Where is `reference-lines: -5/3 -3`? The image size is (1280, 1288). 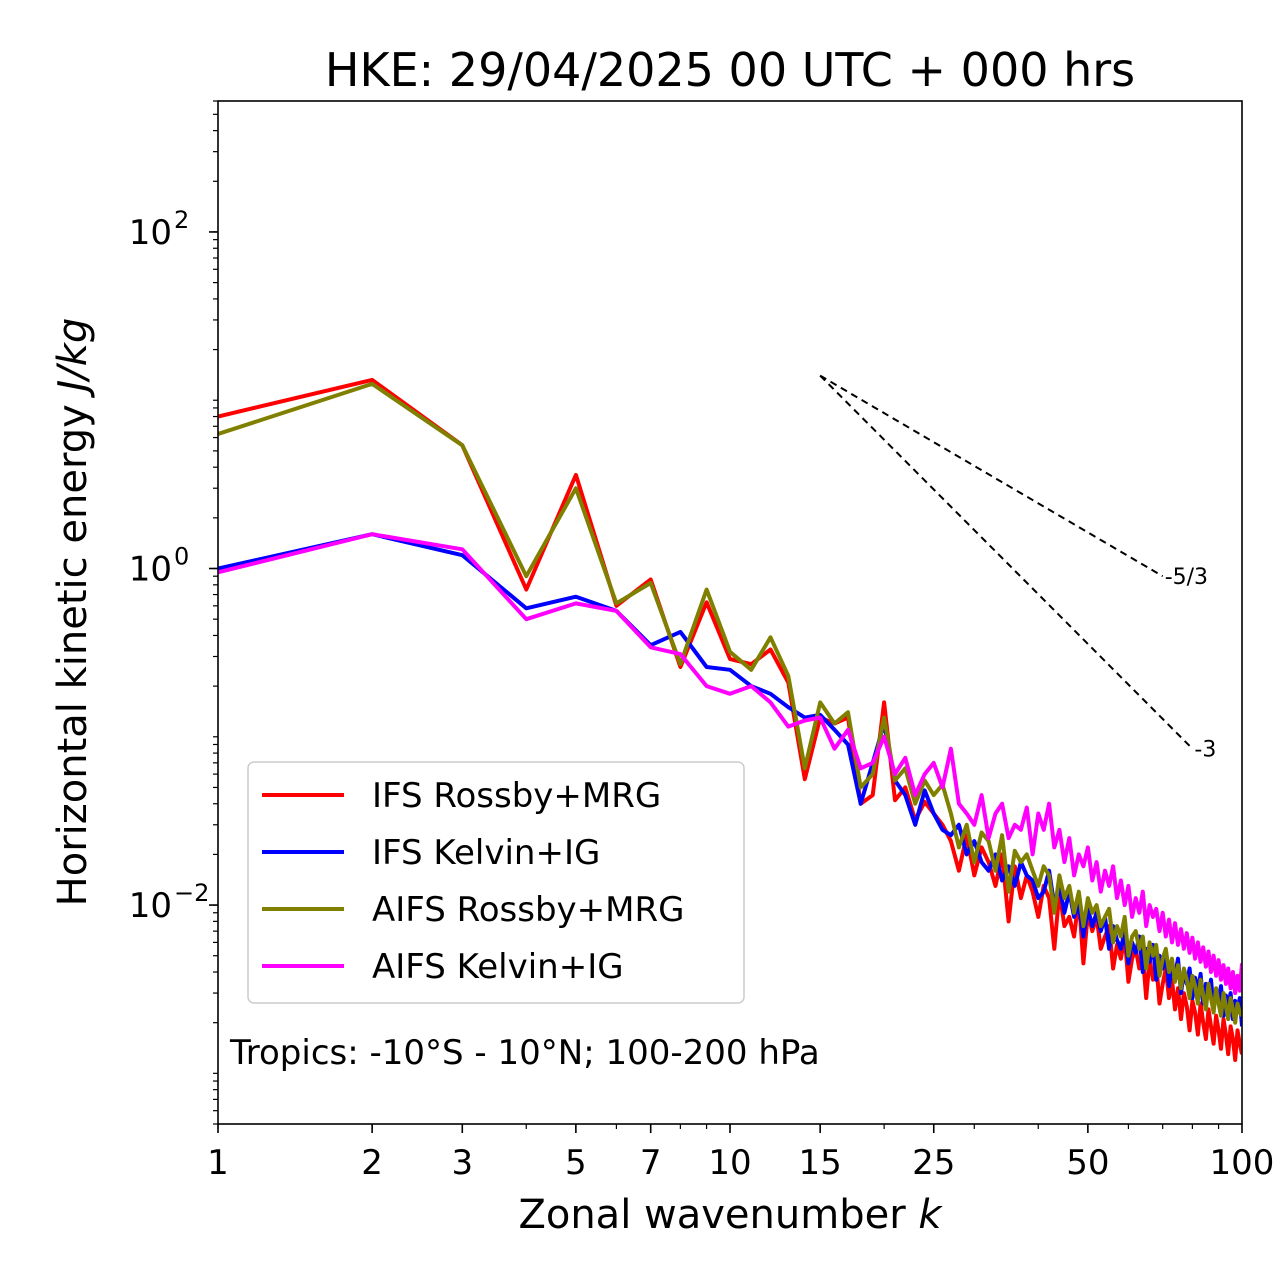
reference-lines: -5/3 -3 is located at coordinates (1017, 568).